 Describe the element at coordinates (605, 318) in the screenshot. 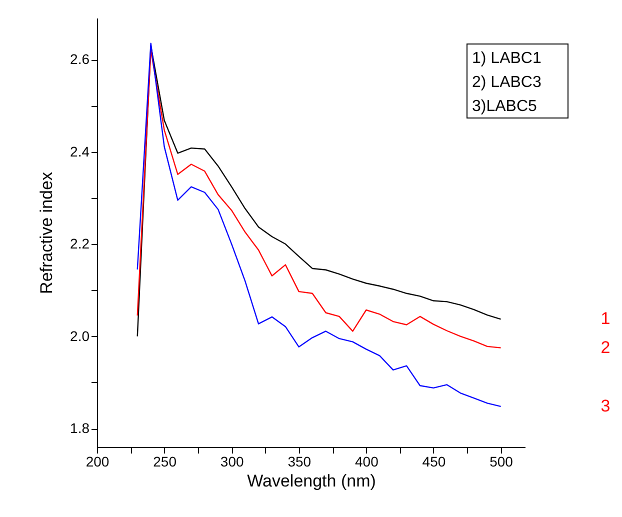

I see `text: 1` at that location.